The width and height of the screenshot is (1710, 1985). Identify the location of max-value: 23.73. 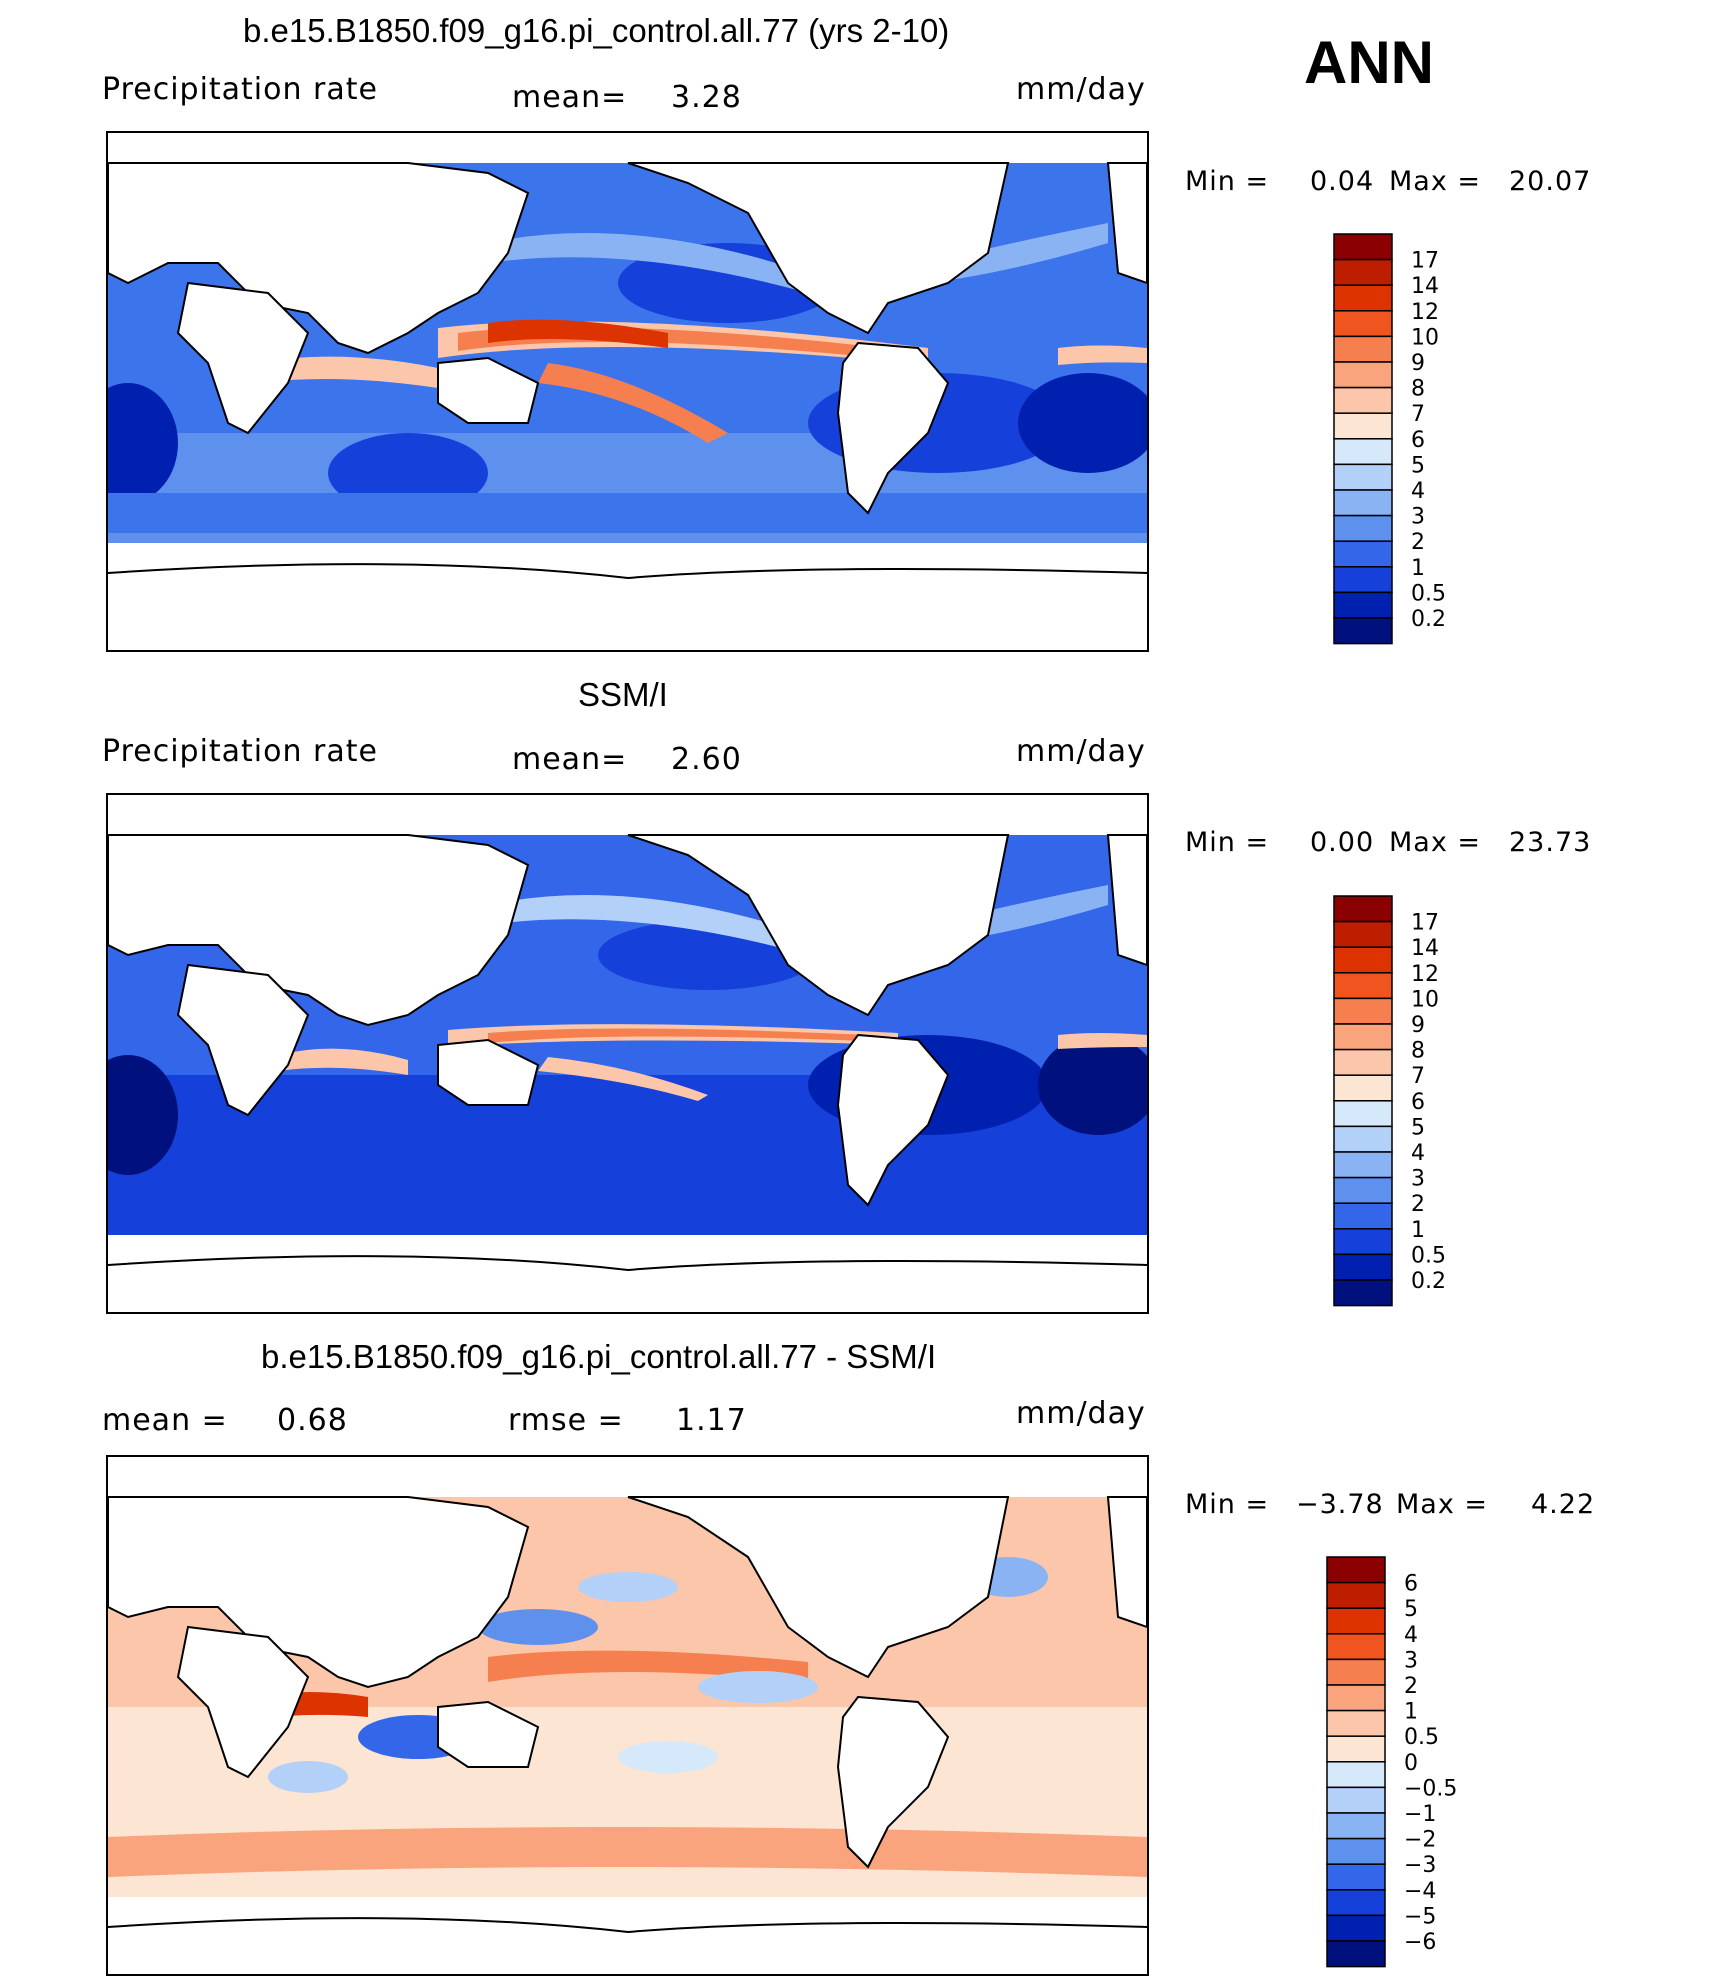
(1550, 842).